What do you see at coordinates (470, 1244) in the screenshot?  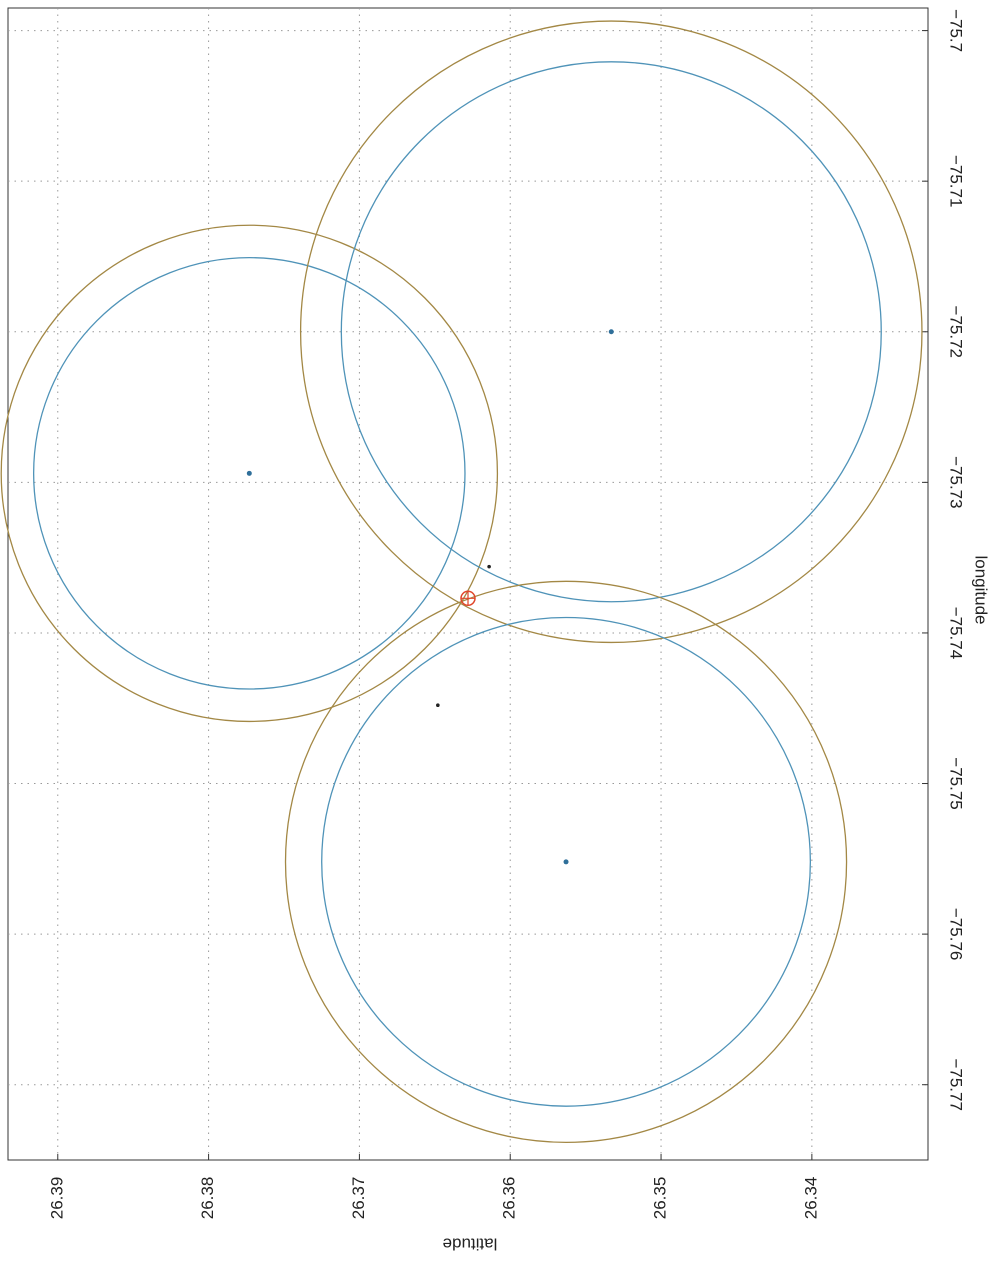 I see `x-axis-label: latitude` at bounding box center [470, 1244].